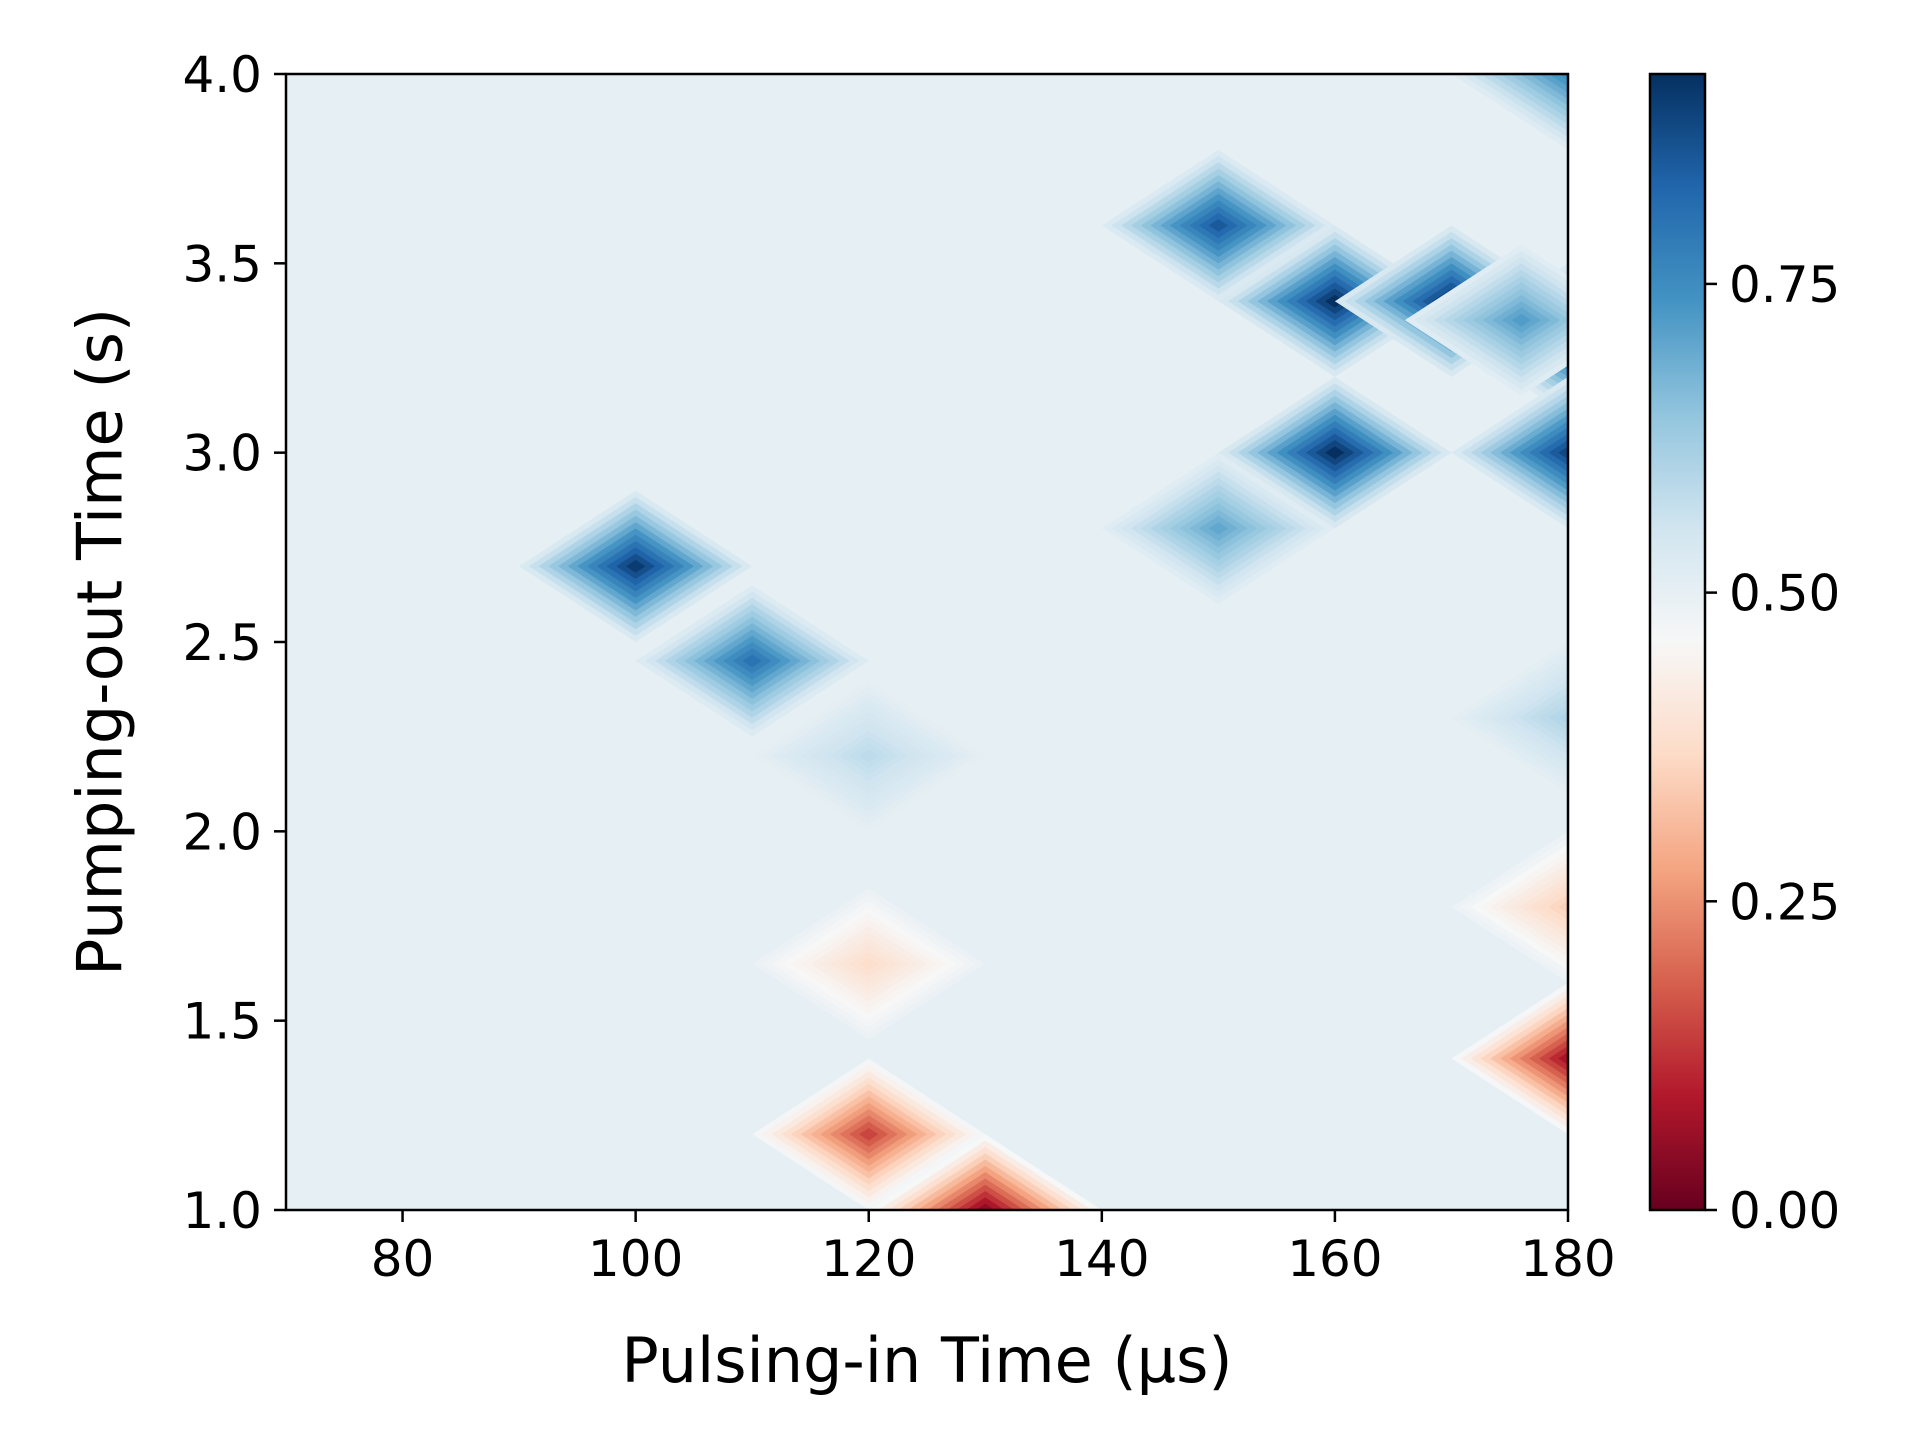  Describe the element at coordinates (222, 832) in the screenshot. I see `y-tick-label: 2.0` at that location.